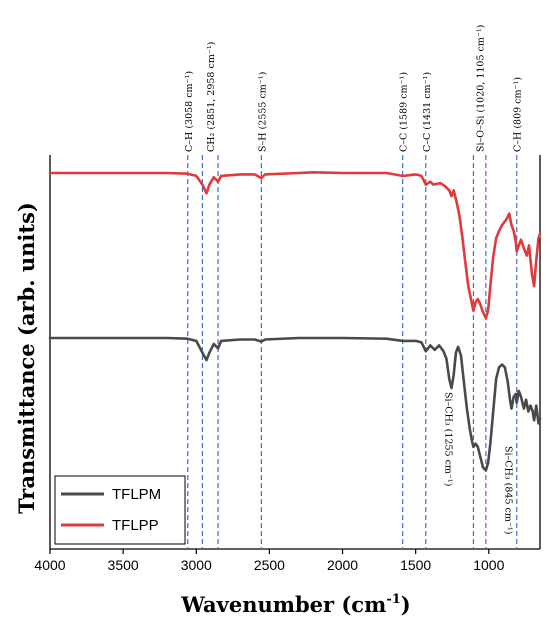 Image resolution: width=550 pixels, height=626 pixels. I want to click on x-tick-label-1000: 1000, so click(488, 565).